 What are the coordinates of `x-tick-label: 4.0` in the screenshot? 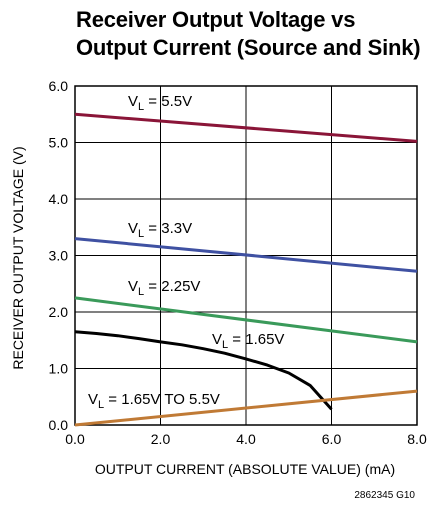 It's located at (246, 439).